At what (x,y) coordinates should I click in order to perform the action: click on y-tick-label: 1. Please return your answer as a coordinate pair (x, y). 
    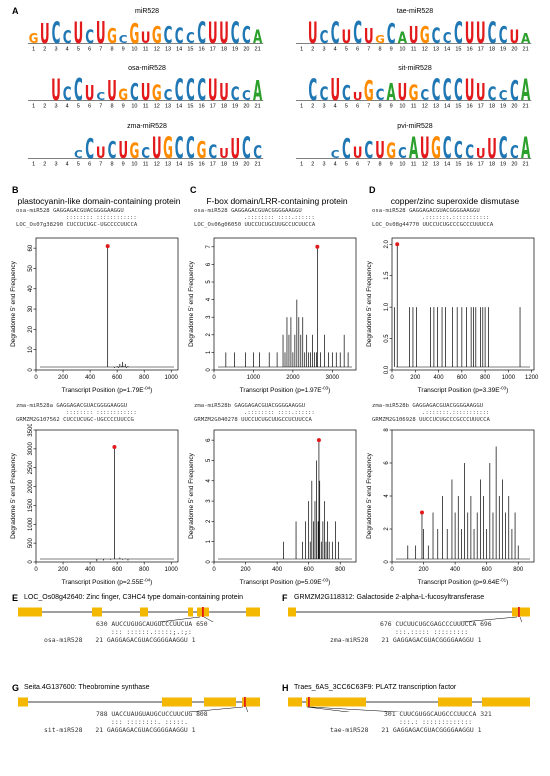
    Looking at the image, I should click on (209, 352).